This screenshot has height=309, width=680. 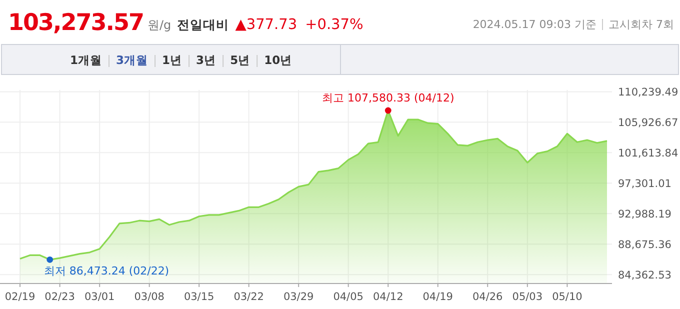 What do you see at coordinates (348, 297) in the screenshot?
I see `x-tick-label: 04/05` at bounding box center [348, 297].